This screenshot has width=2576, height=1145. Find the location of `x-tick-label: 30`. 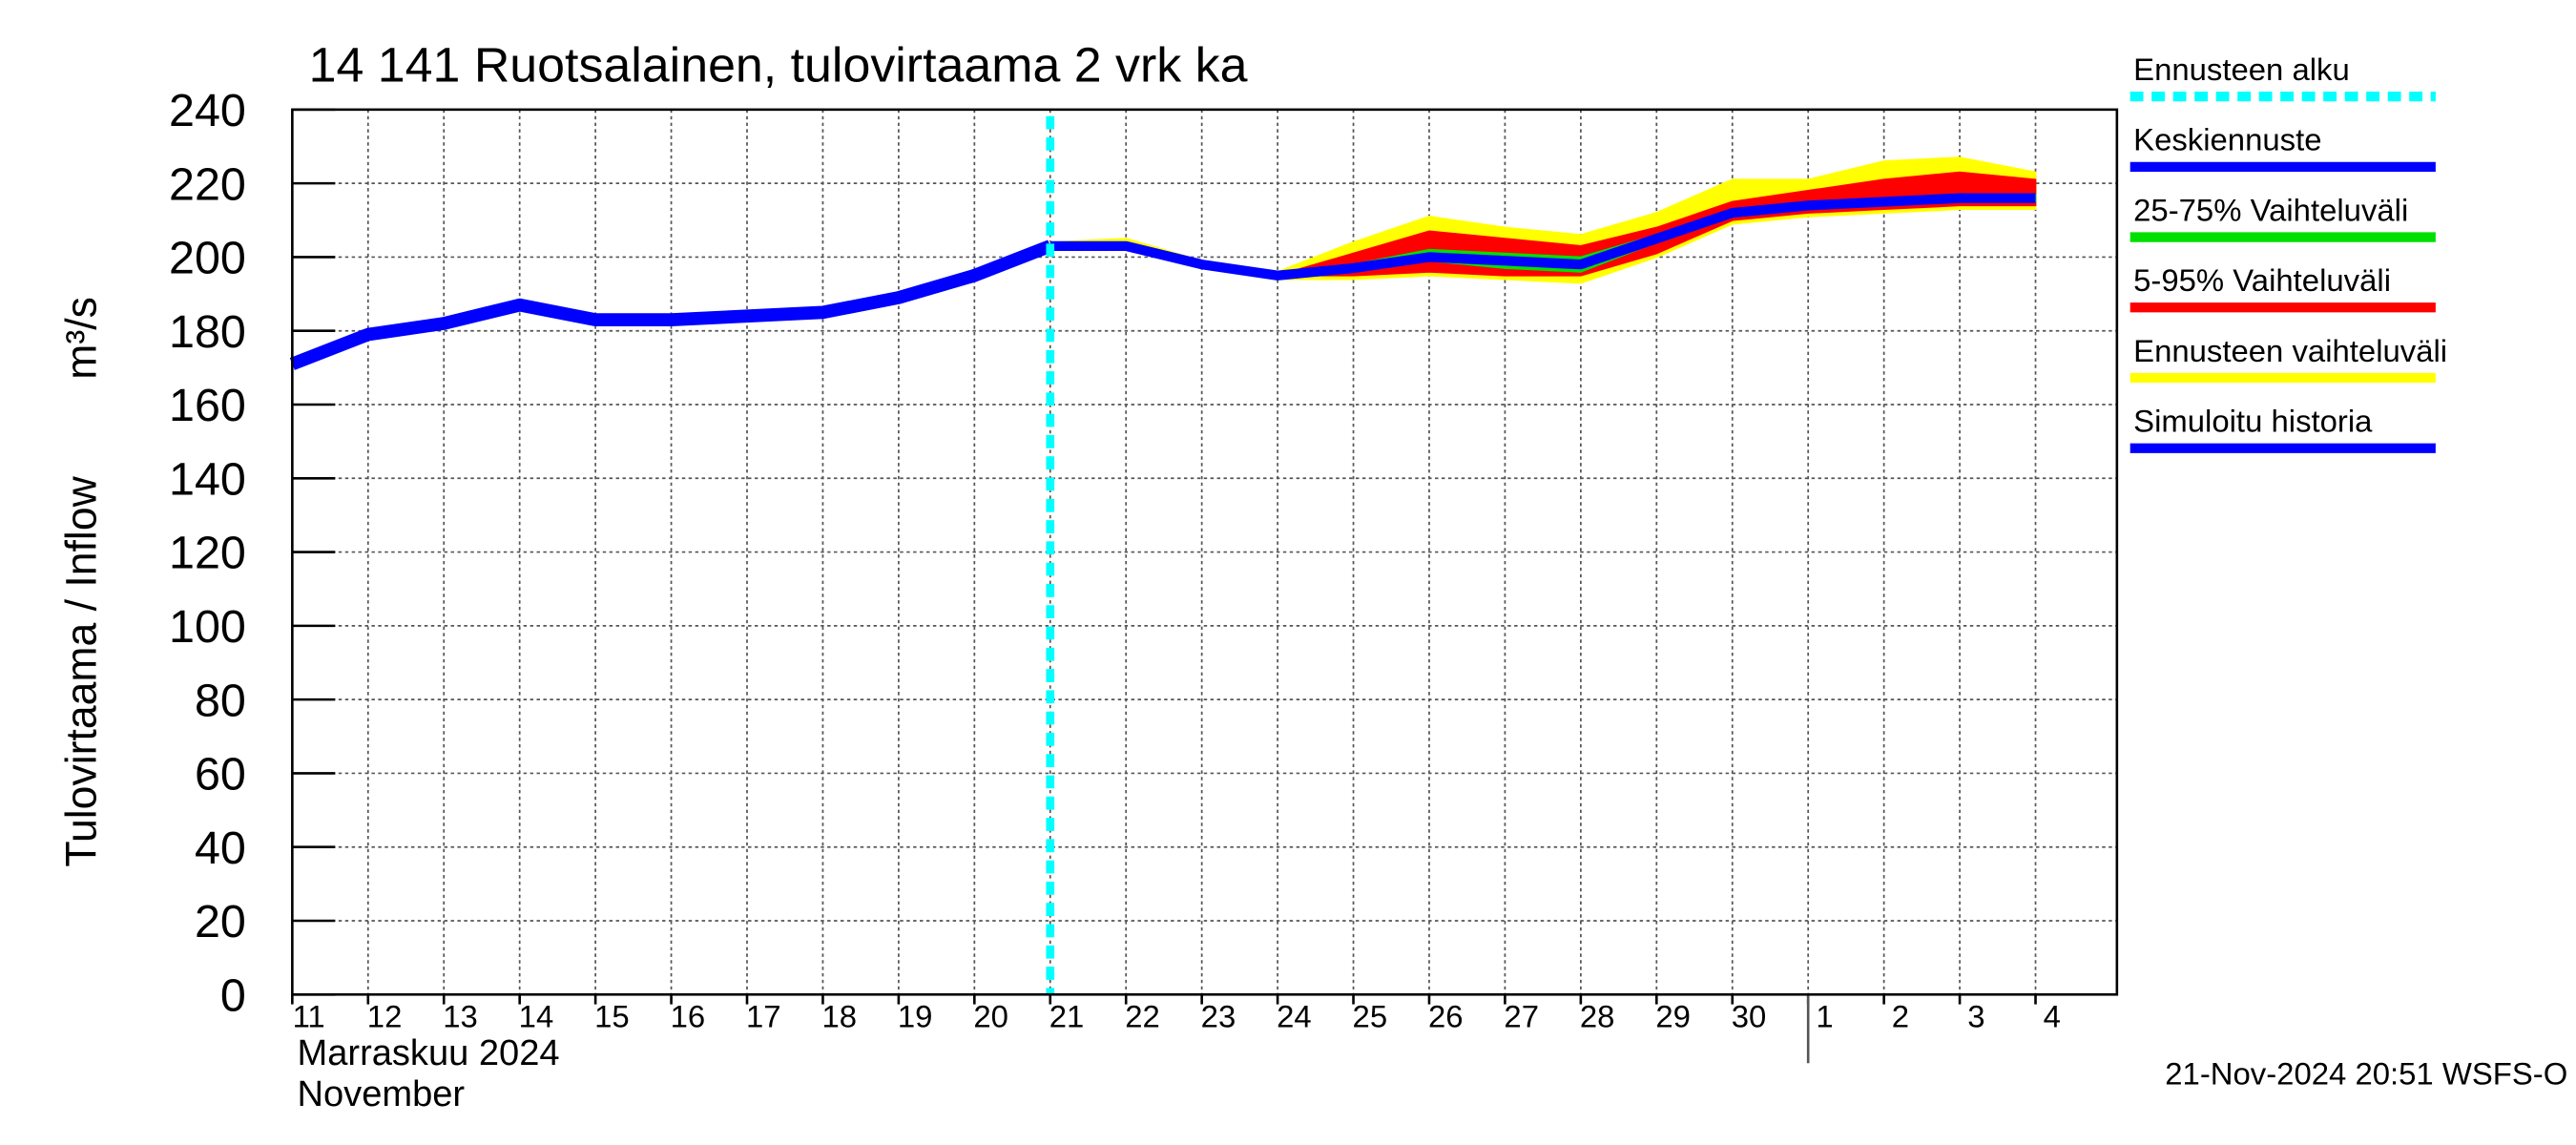

x-tick-label: 30 is located at coordinates (1749, 1017).